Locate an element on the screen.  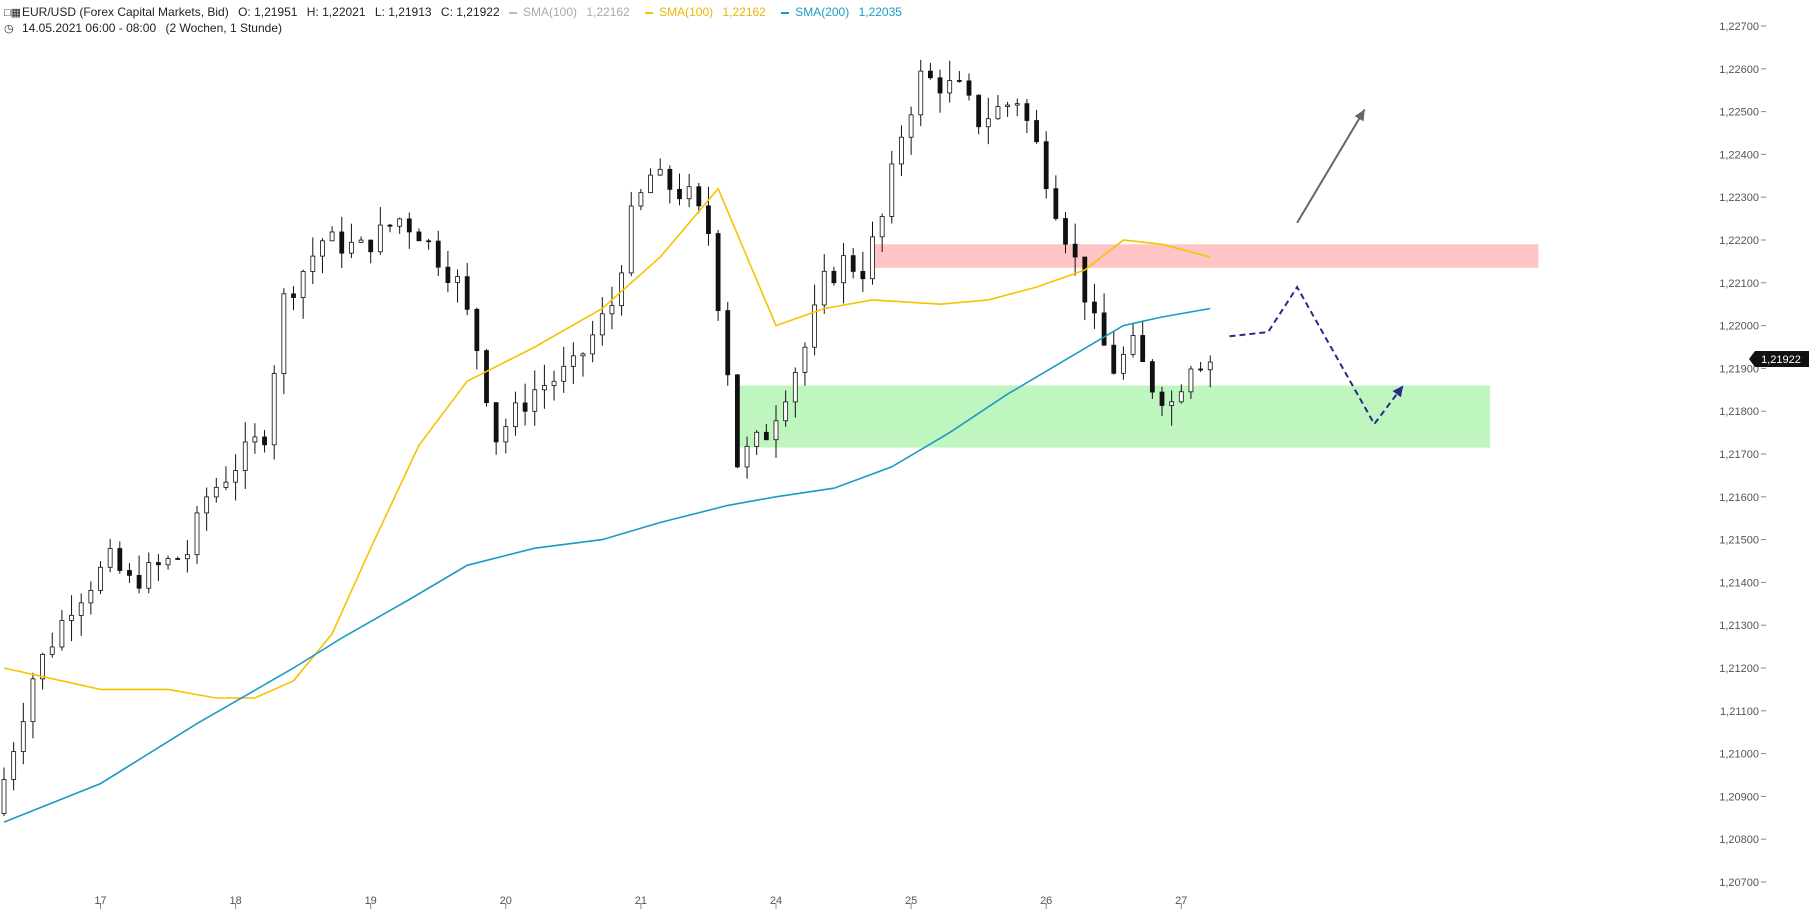
y-tick-label: 1,22400 is located at coordinates (1739, 155).